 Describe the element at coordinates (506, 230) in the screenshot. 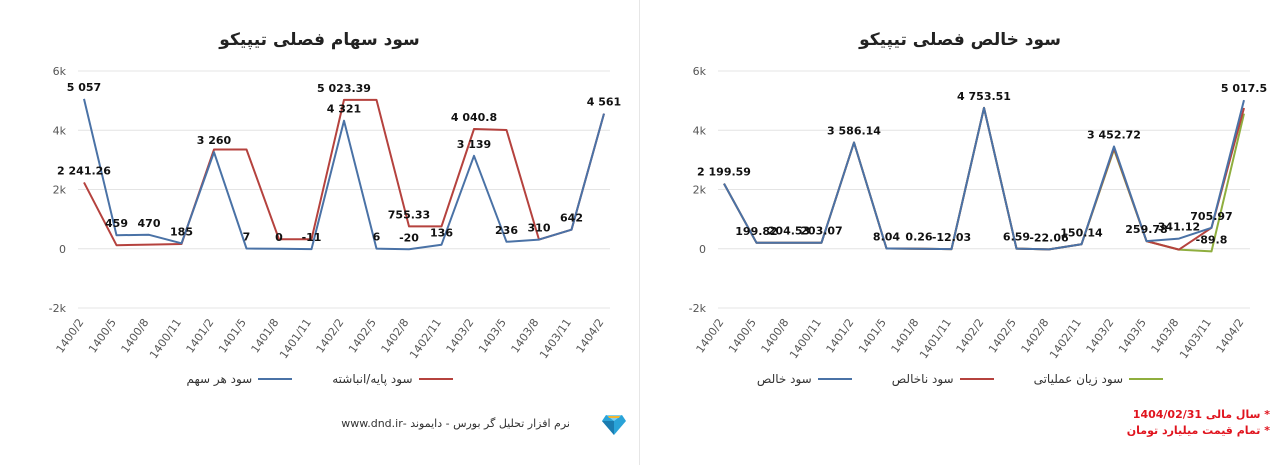

I see `data-label: 236` at that location.